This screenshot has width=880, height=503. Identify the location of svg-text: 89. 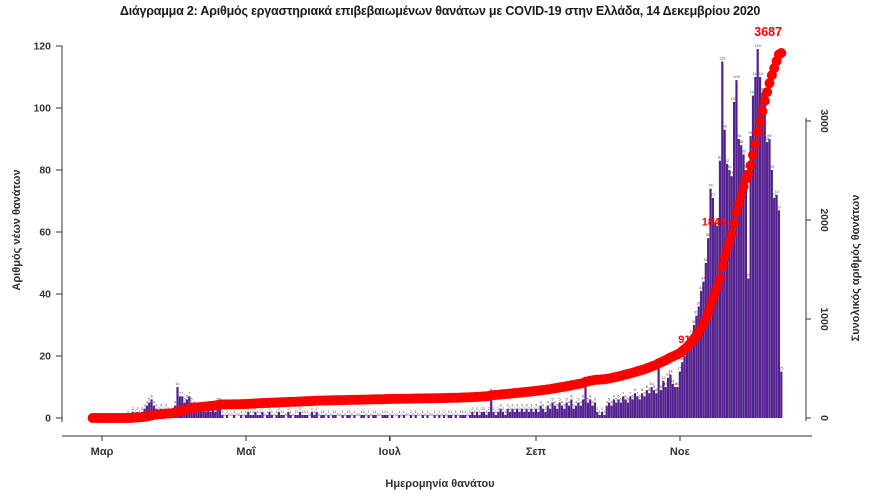
(767, 138).